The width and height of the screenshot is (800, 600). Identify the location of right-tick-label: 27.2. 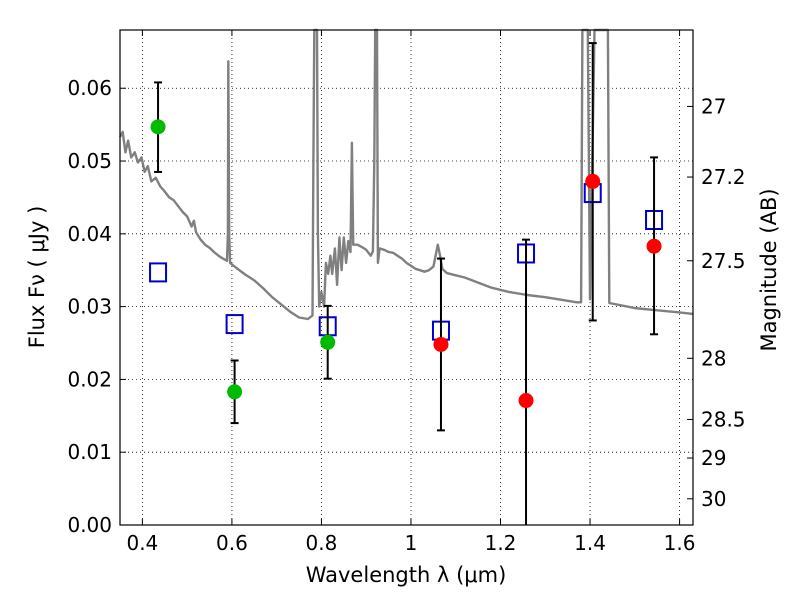
(723, 177).